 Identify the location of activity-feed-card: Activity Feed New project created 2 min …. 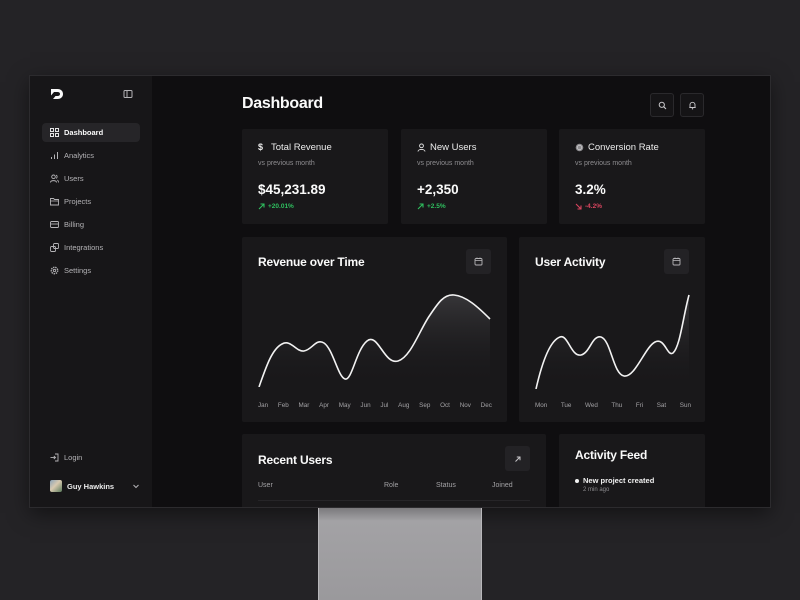
(632, 470).